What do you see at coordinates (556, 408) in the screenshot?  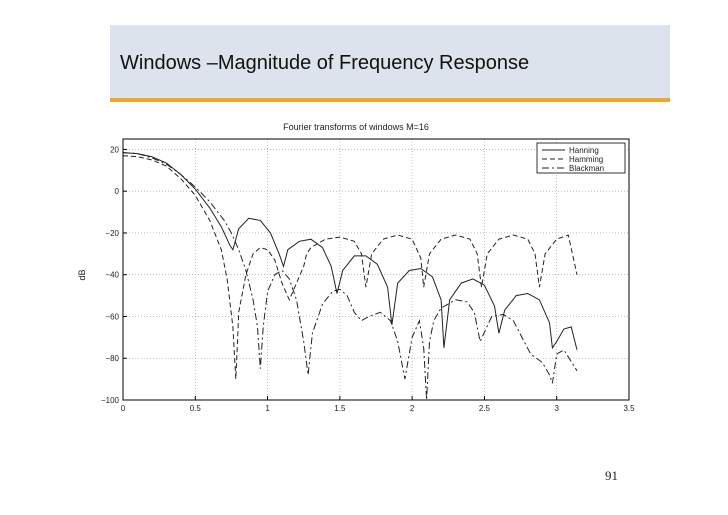 I see `x-tick-label: 3` at bounding box center [556, 408].